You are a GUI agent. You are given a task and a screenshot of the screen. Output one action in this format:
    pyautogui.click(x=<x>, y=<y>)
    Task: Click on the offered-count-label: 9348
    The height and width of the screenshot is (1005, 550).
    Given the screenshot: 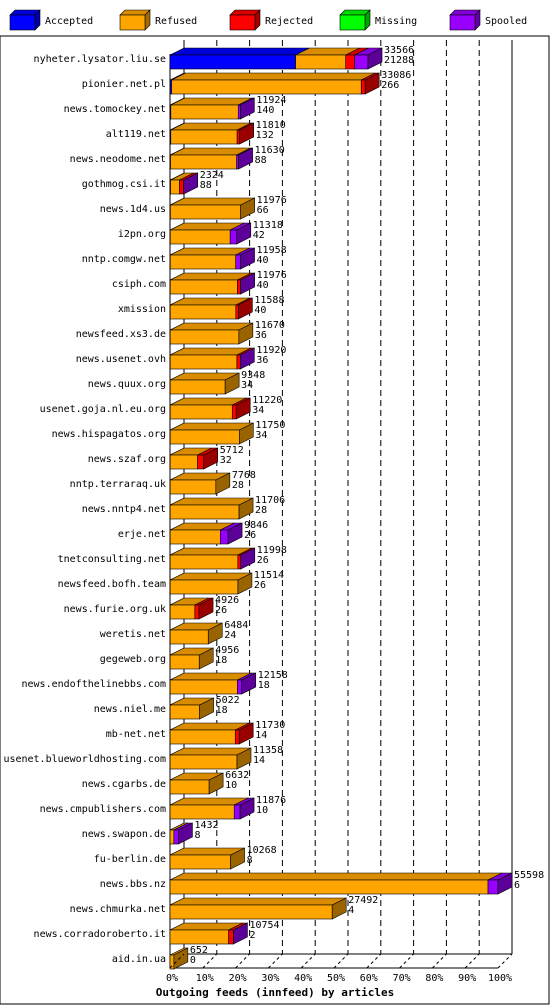 What is the action you would take?
    pyautogui.click(x=253, y=375)
    